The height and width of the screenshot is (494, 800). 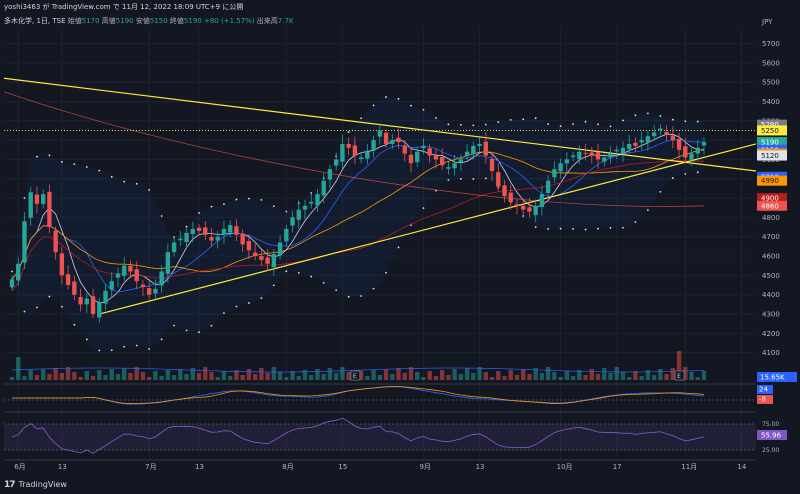 I want to click on price-tick-label: 5500, so click(x=771, y=83).